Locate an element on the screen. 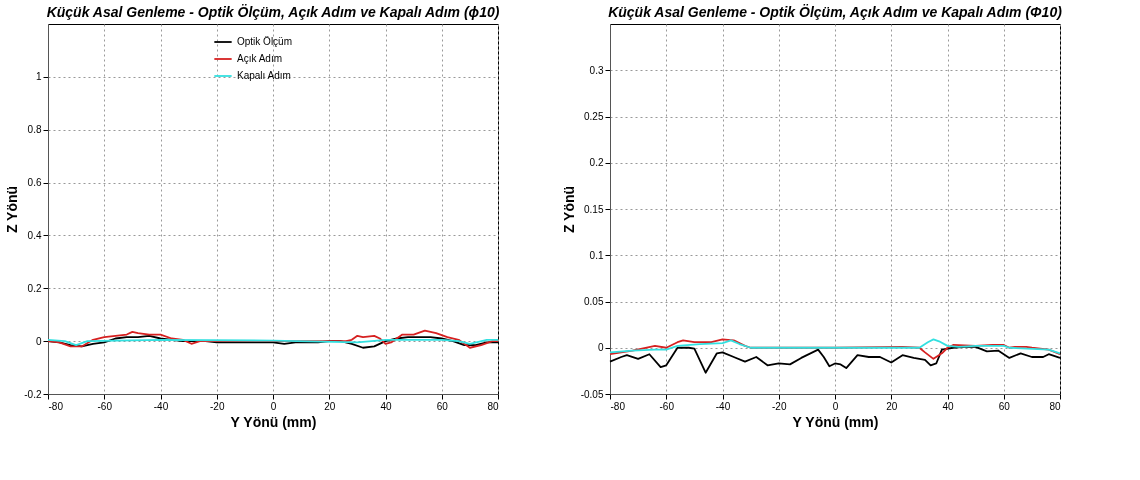  y-tick-label: 0.6 is located at coordinates (34, 183).